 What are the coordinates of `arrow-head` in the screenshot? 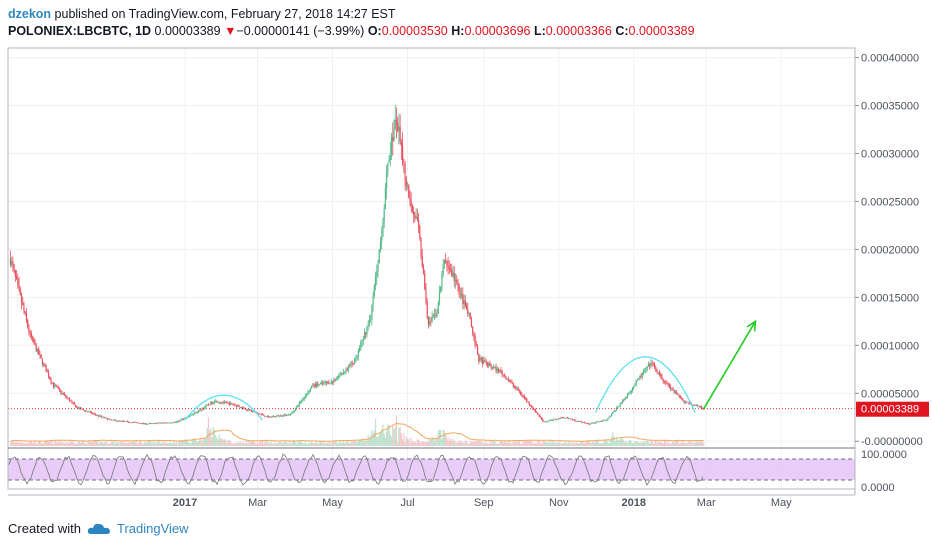 It's located at (751, 325).